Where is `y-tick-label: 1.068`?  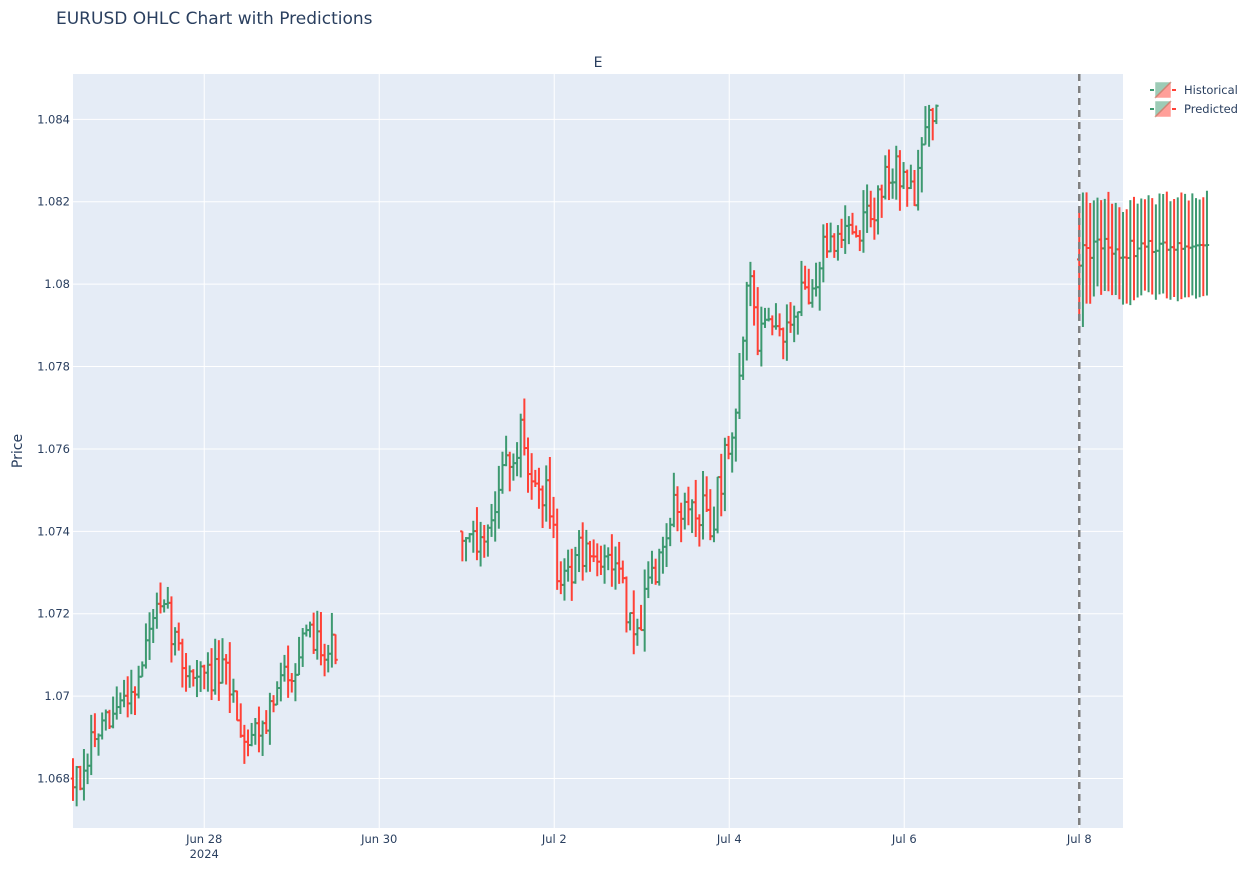 y-tick-label: 1.068 is located at coordinates (53, 779).